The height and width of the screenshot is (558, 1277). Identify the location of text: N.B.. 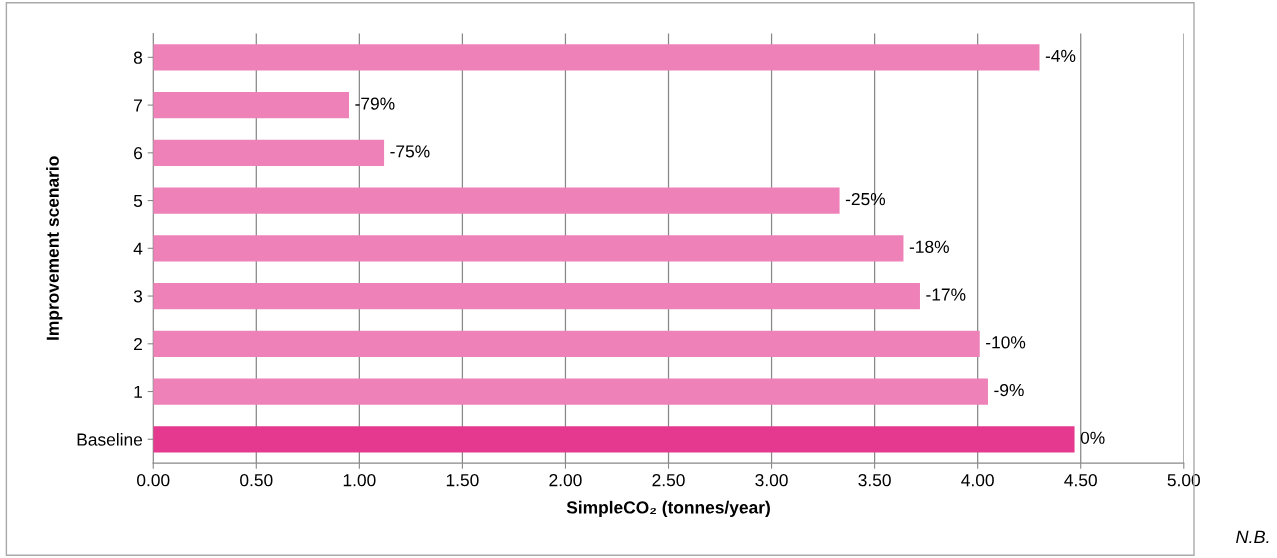
(1252, 537).